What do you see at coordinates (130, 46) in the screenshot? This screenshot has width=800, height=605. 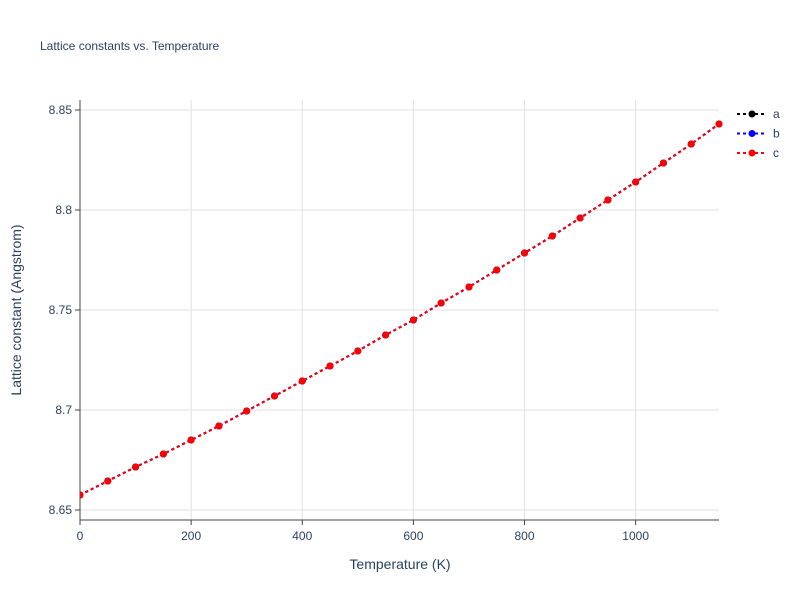 I see `chart-title: Lattice constants vs. Temperature` at bounding box center [130, 46].